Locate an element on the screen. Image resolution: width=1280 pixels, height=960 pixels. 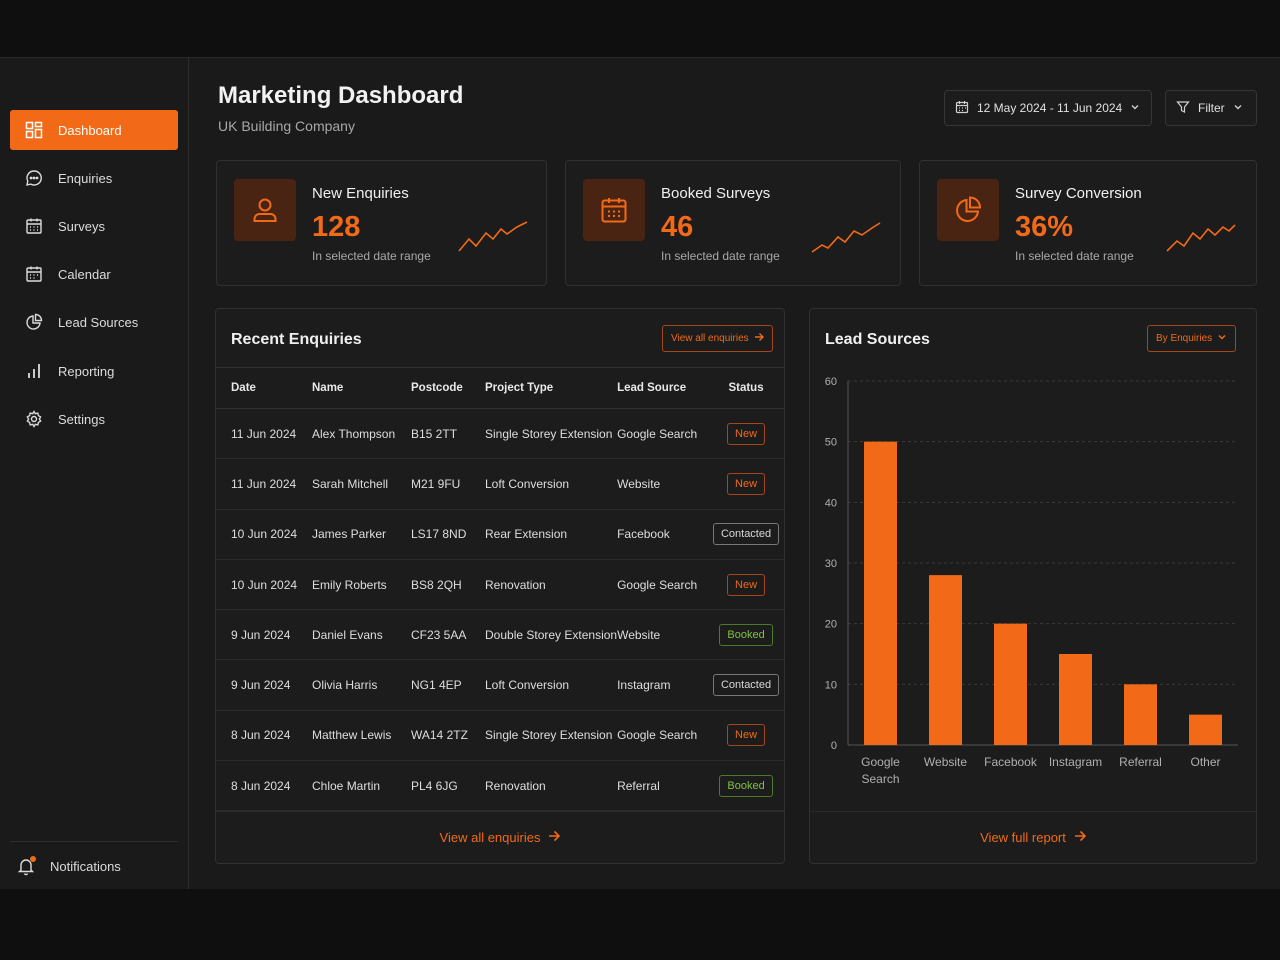
dropdown-label: By Enquiries is located at coordinates (1184, 338).